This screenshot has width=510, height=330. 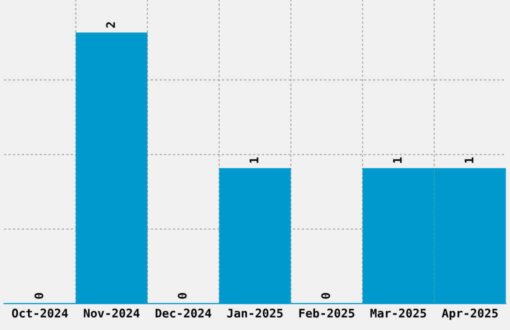 What do you see at coordinates (110, 25) in the screenshot?
I see `data-label: 2` at bounding box center [110, 25].